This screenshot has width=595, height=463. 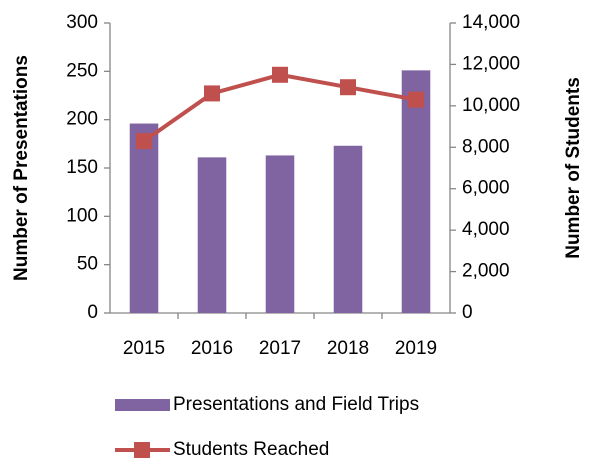 What do you see at coordinates (573, 168) in the screenshot?
I see `y2-axis-title: Number of Students` at bounding box center [573, 168].